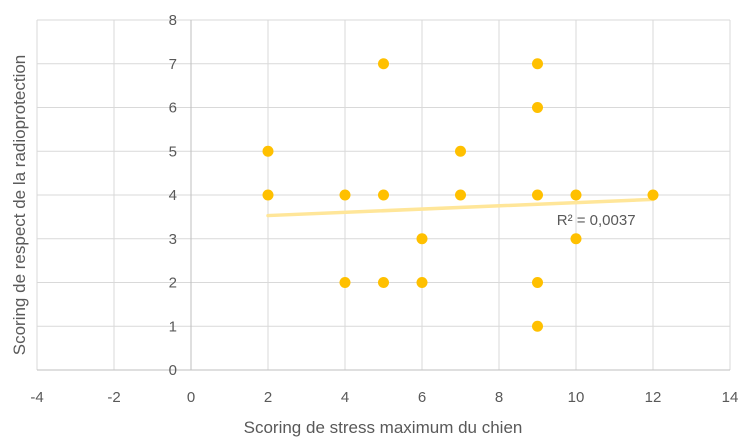 This screenshot has height=440, width=739. What do you see at coordinates (173, 20) in the screenshot?
I see `y-tick-label: 8` at bounding box center [173, 20].